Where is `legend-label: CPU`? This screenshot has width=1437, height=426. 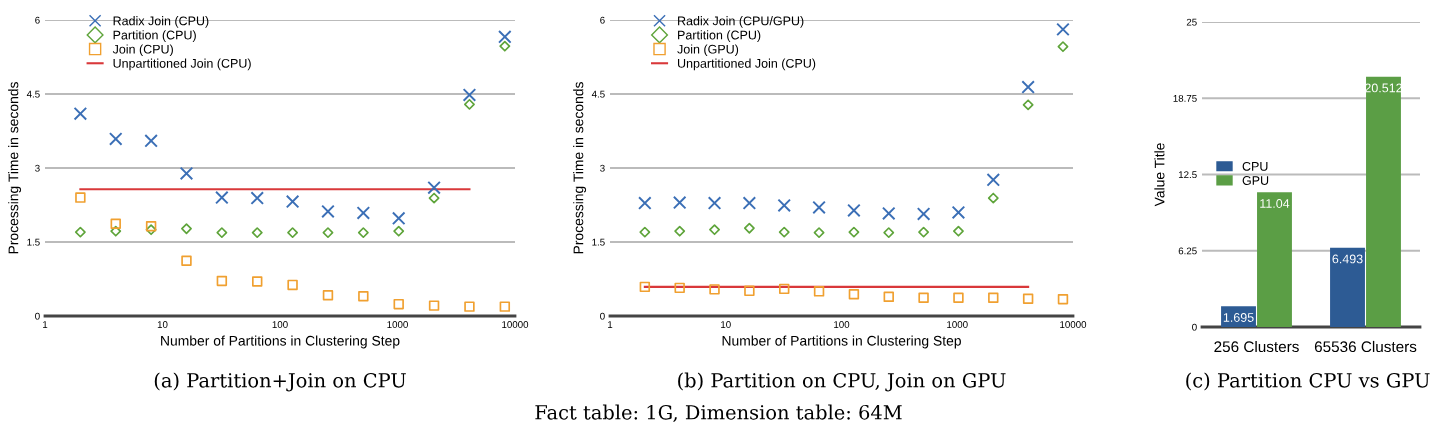 legend-label: CPU is located at coordinates (1255, 166).